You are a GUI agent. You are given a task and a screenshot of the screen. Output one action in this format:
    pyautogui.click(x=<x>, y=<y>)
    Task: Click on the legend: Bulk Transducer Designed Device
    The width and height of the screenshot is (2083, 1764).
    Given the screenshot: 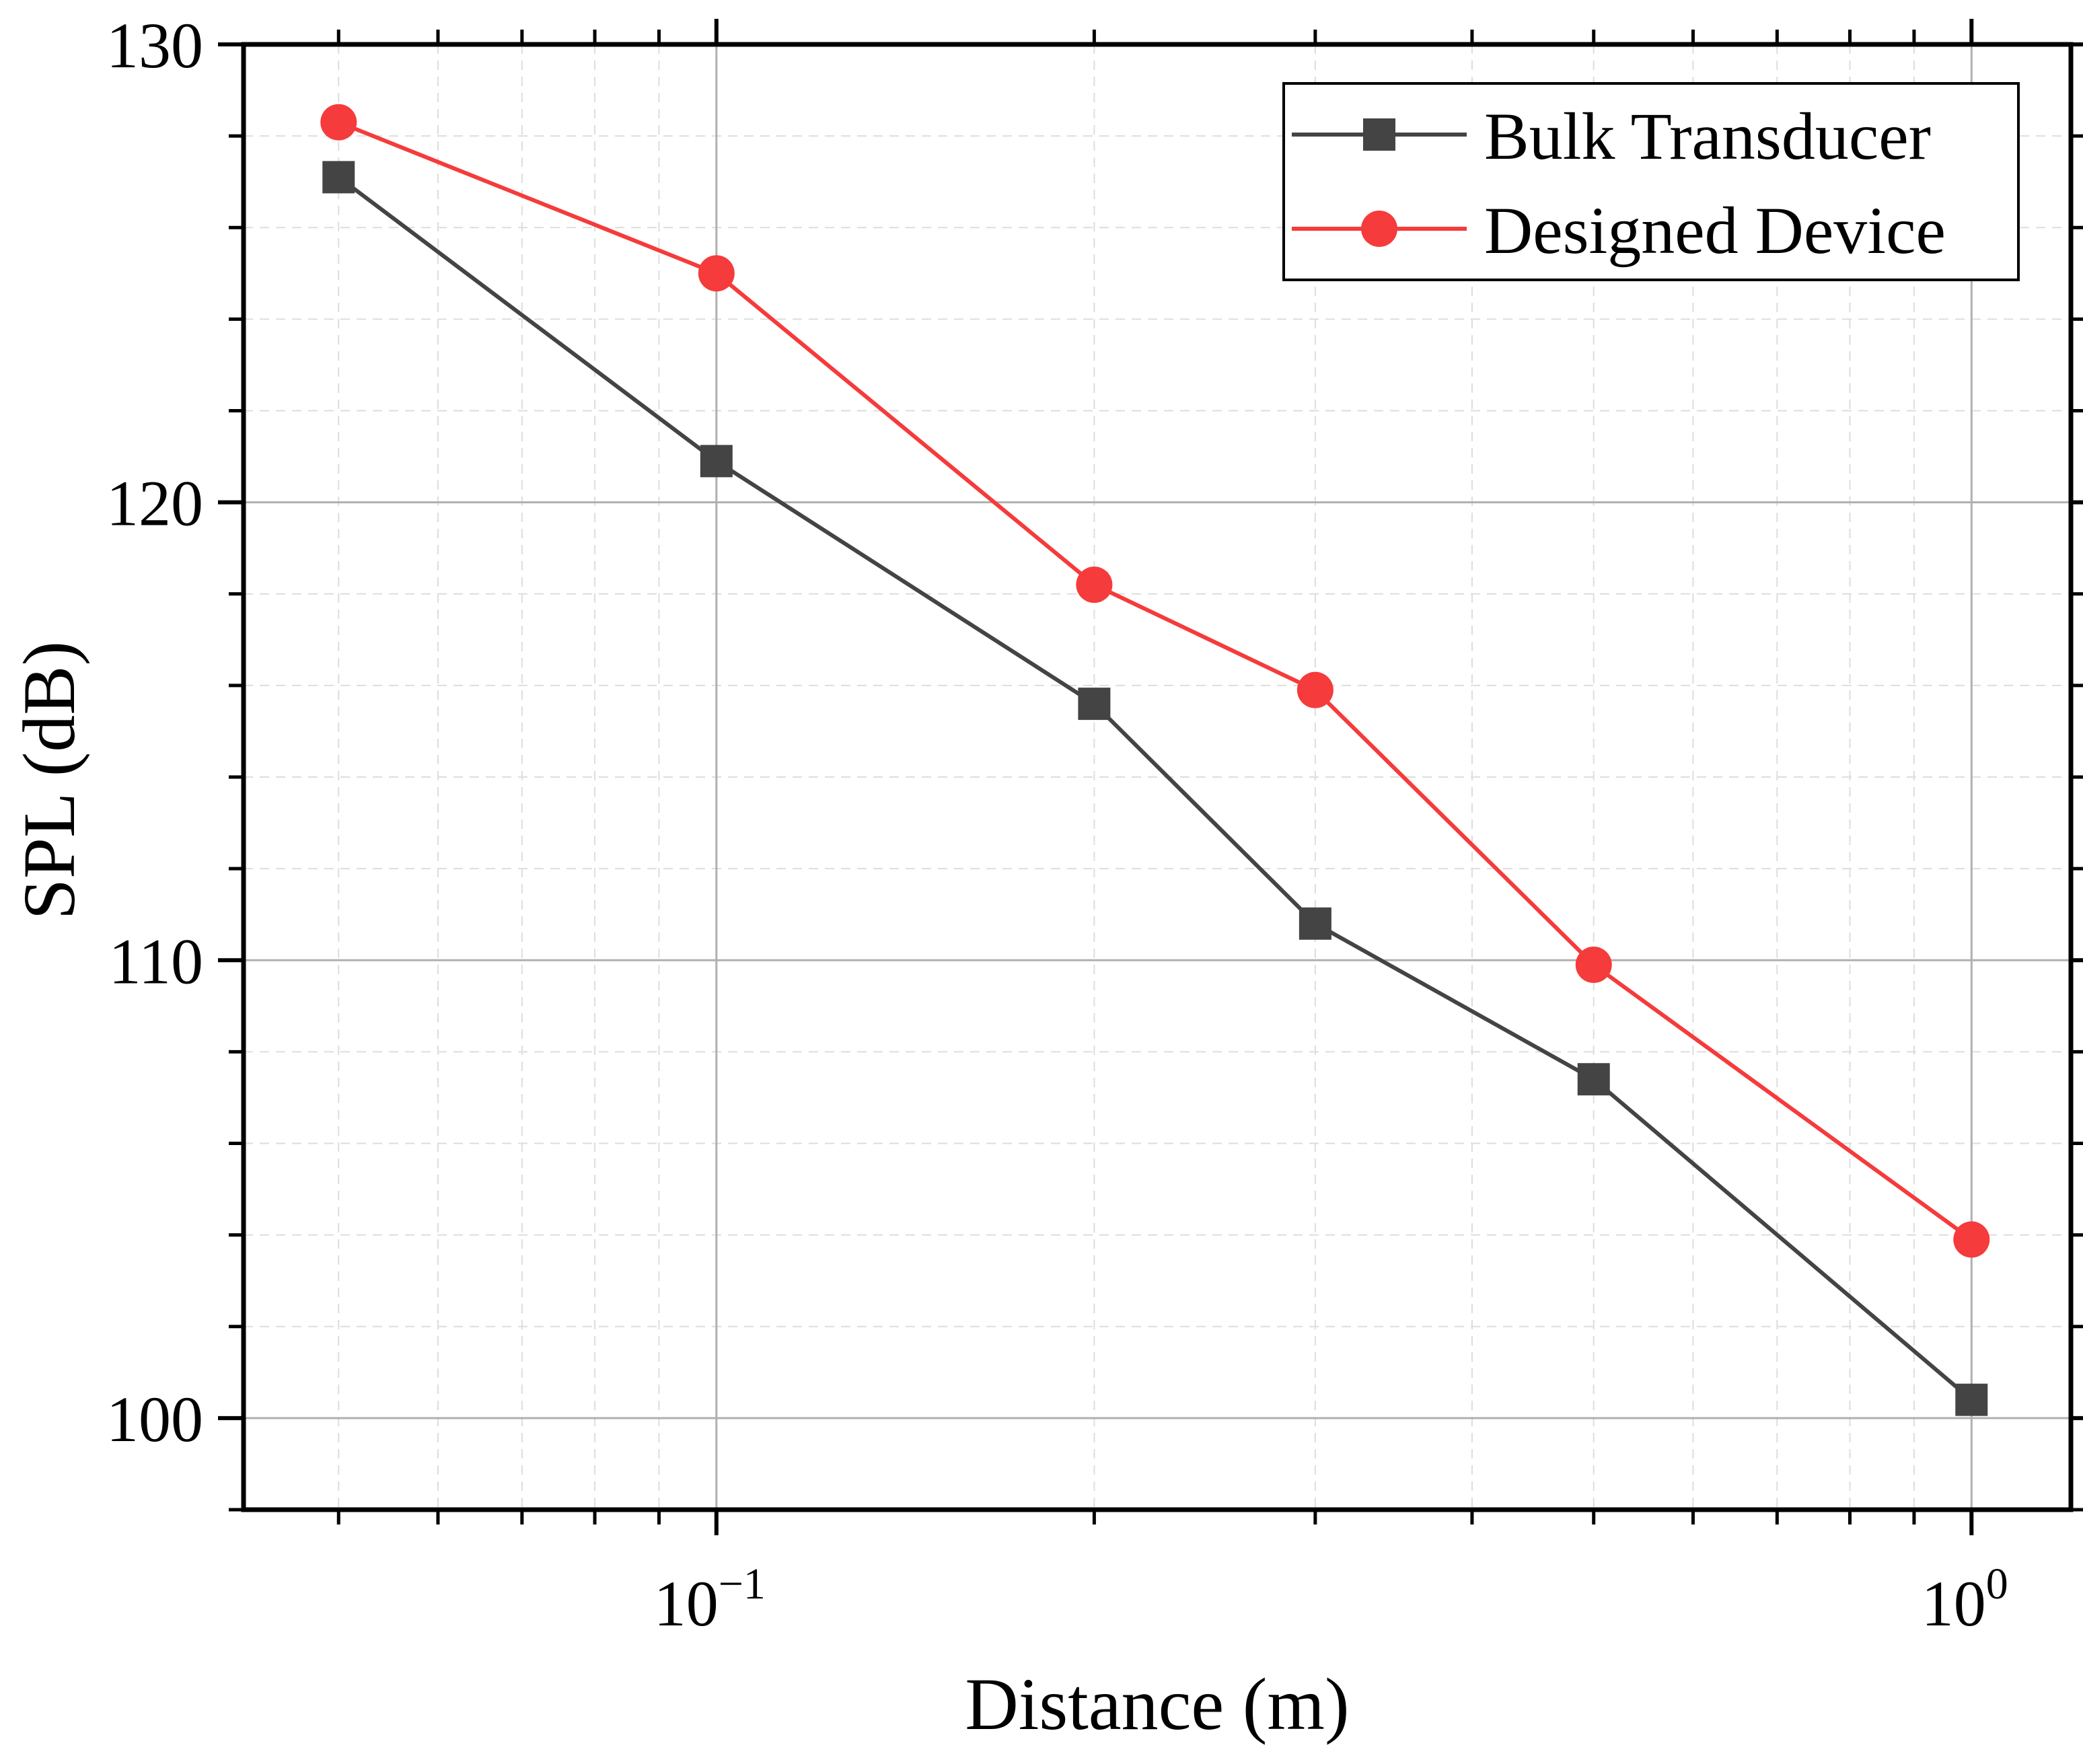 What is the action you would take?
    pyautogui.click(x=1651, y=181)
    